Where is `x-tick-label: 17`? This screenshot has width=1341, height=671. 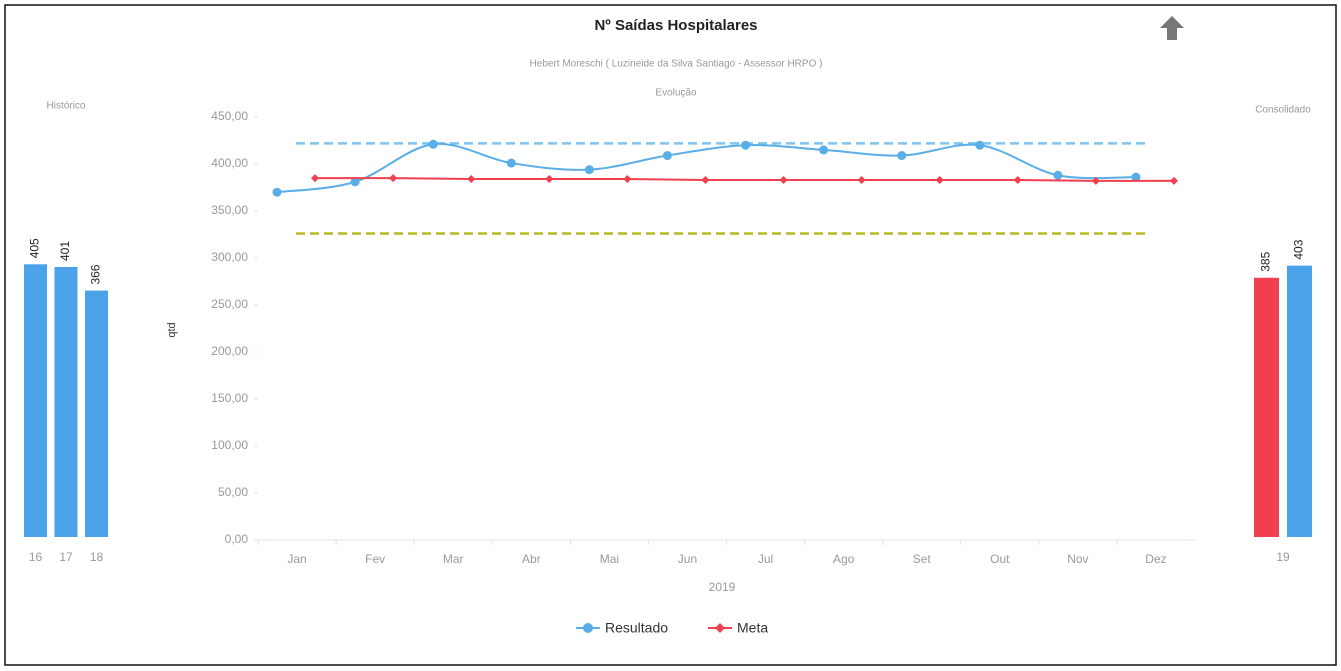 x-tick-label: 17 is located at coordinates (66, 557).